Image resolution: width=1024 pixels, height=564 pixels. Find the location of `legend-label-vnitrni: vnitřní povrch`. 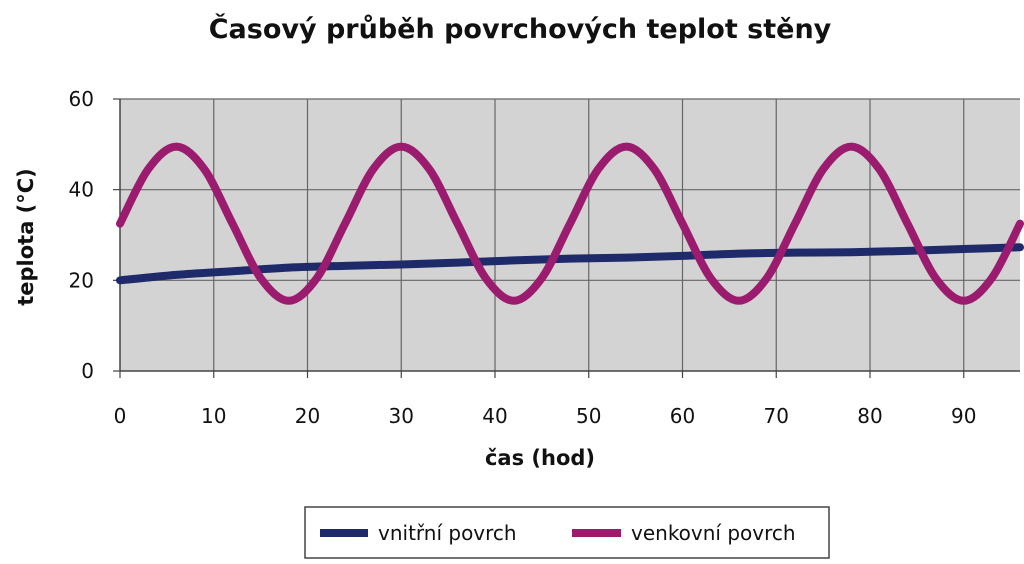

legend-label-vnitrni: vnitřní povrch is located at coordinates (447, 533).